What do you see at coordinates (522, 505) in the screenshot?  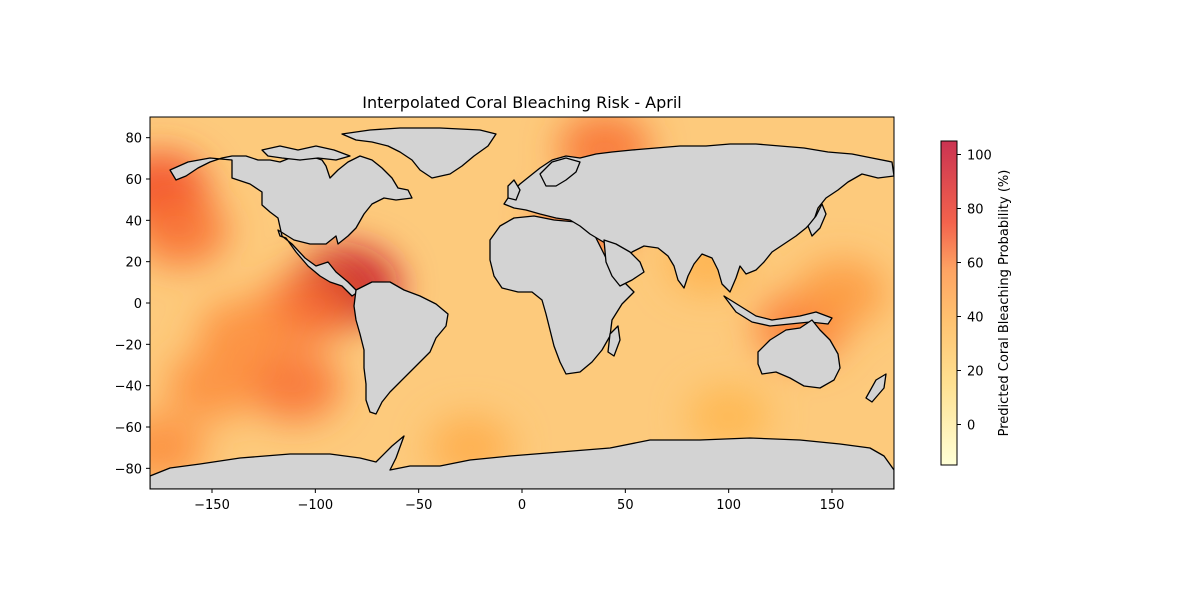 I see `x-tick-label: 0` at bounding box center [522, 505].